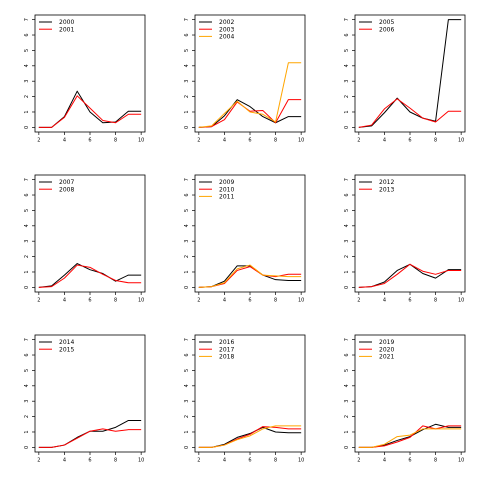 Image resolution: width=480 pixels, height=480 pixels. I want to click on series-line-2000, so click(90, 109).